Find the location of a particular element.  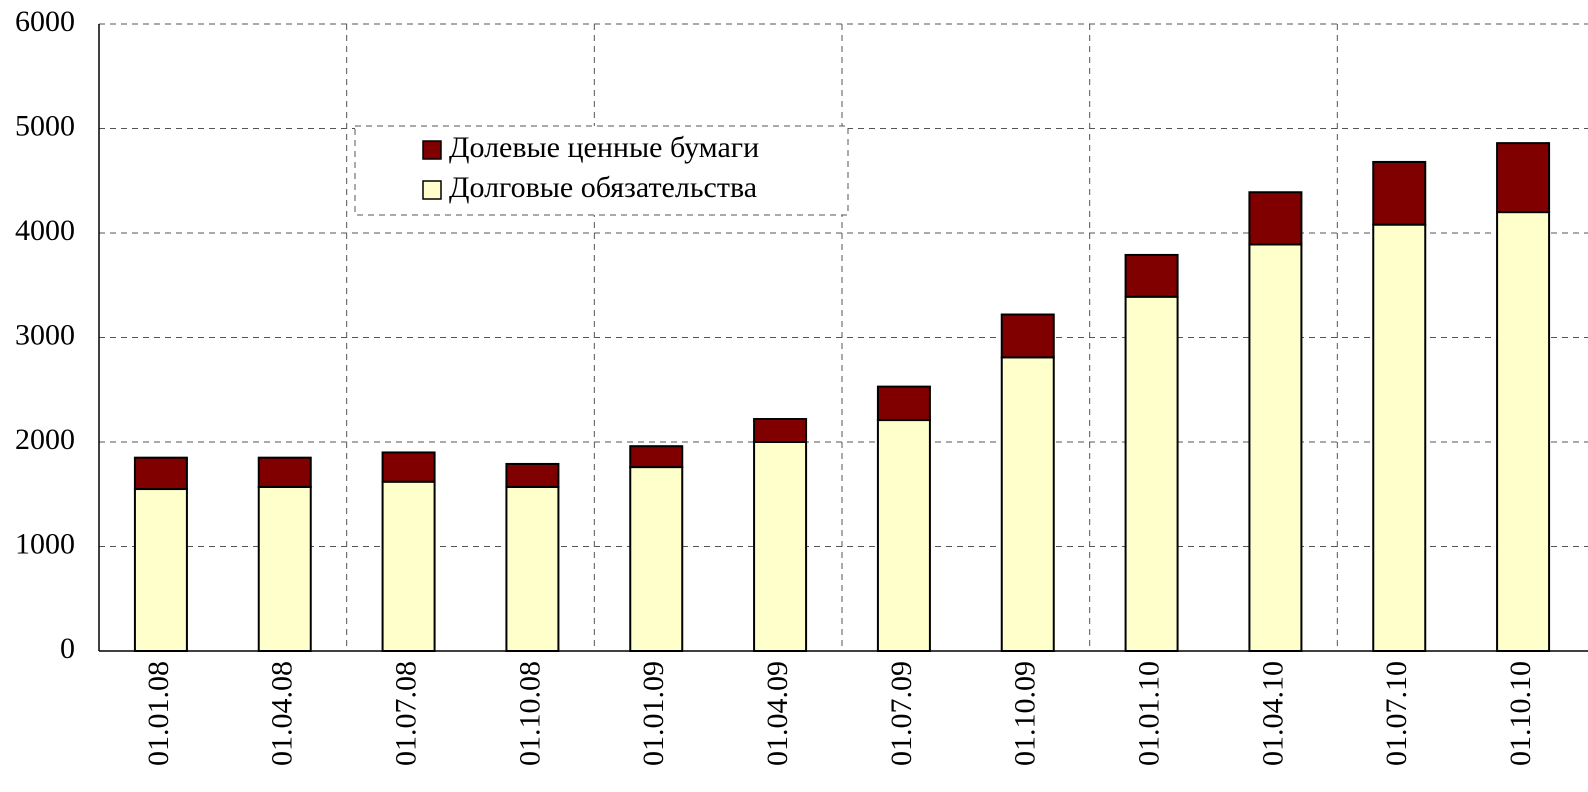

x-tick-label: 01.07.09 is located at coordinates (901, 713).